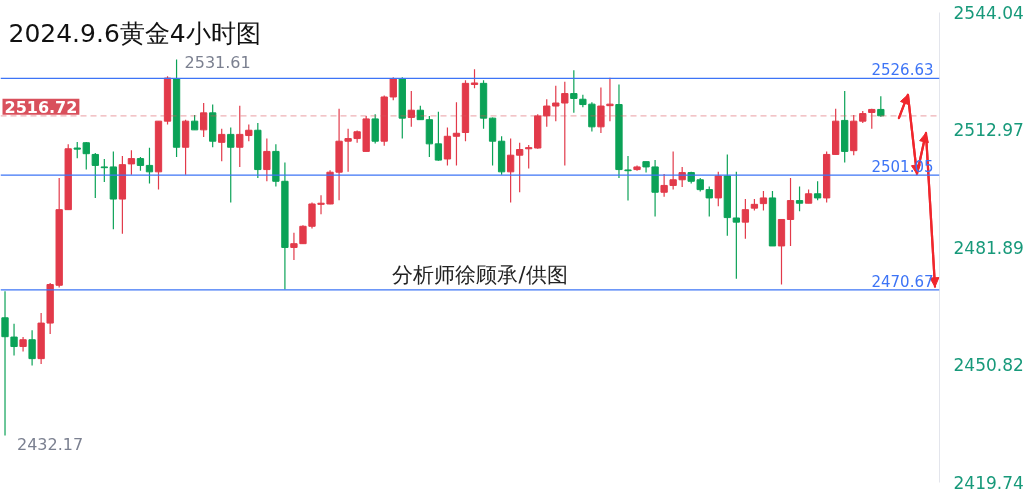  Describe the element at coordinates (988, 483) in the screenshot. I see `y-tick-label: 2419.74` at that location.